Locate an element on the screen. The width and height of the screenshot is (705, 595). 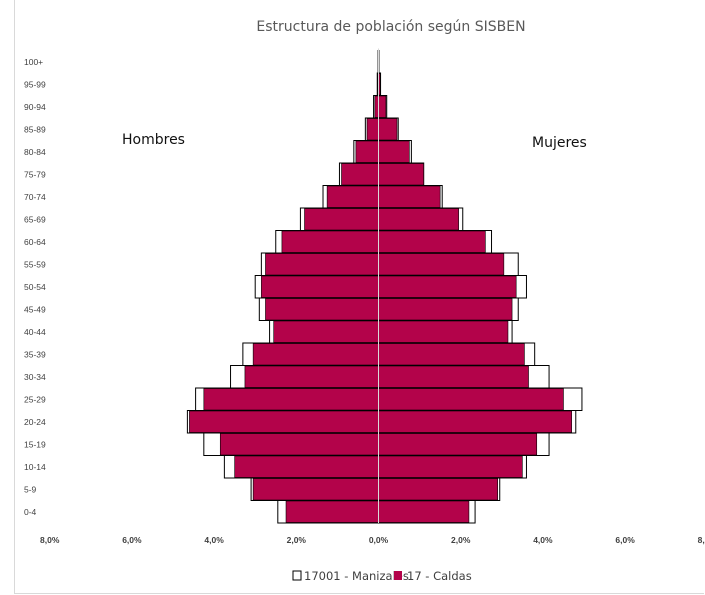
age-group-label: 75-79 is located at coordinates (35, 174).